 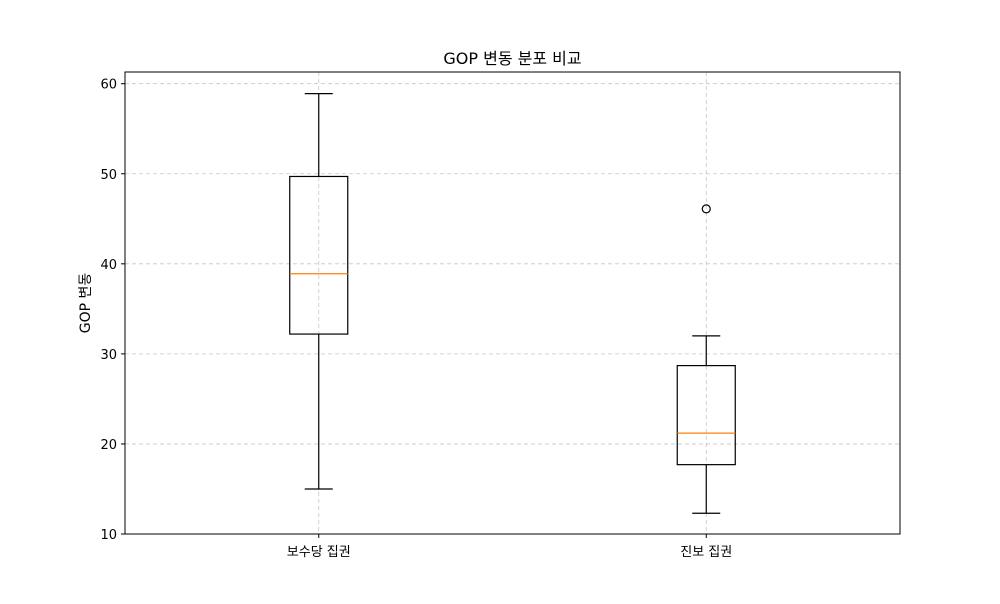 I want to click on y-tick-label: 60, so click(x=108, y=85).